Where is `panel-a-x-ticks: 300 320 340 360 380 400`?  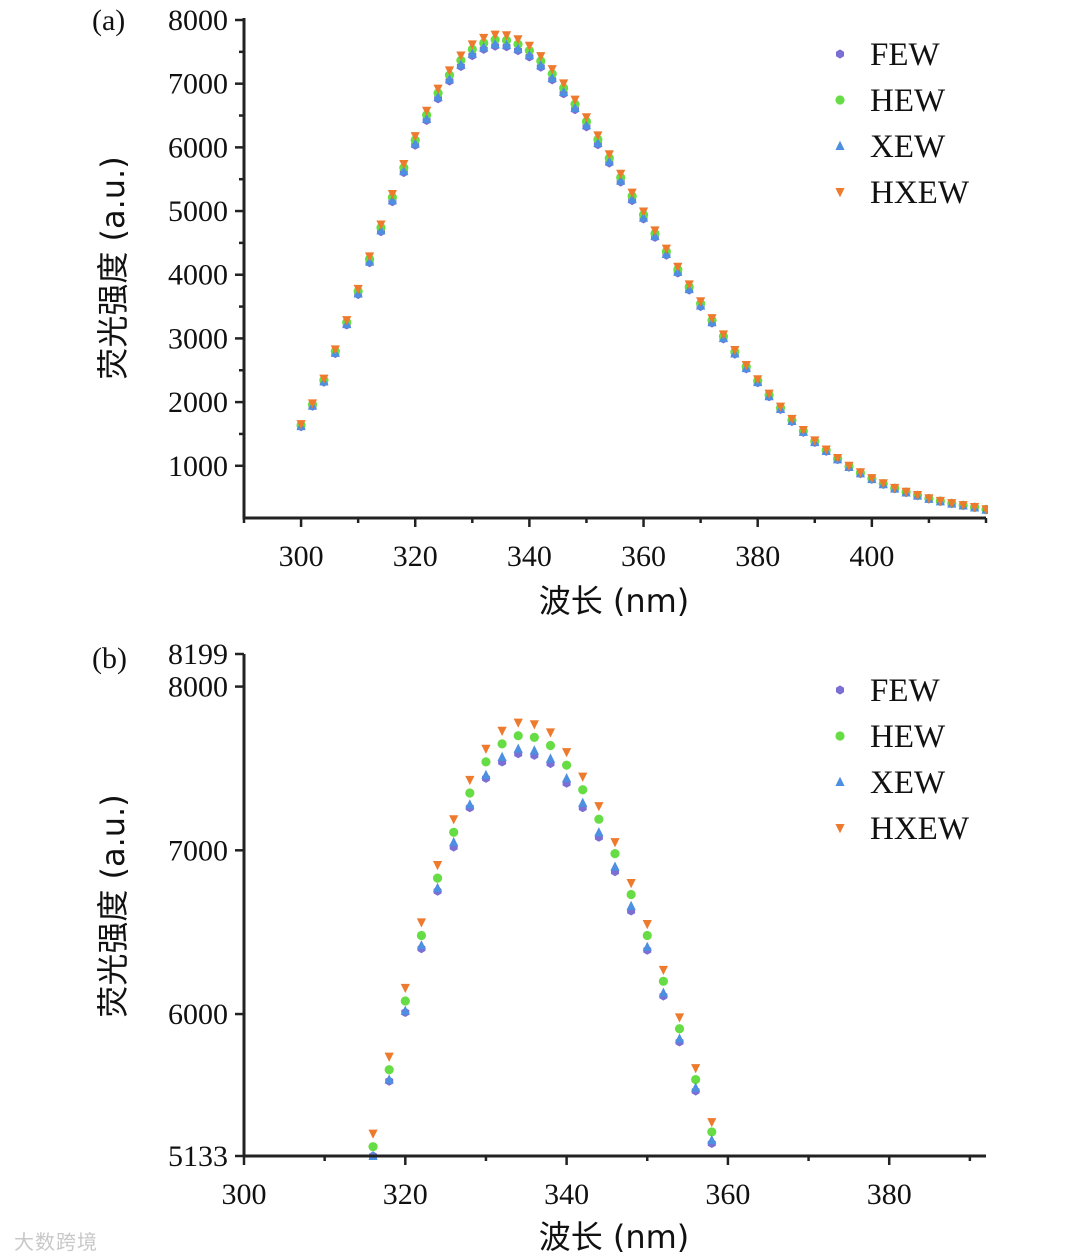 panel-a-x-ticks: 300 320 340 360 380 400 is located at coordinates (615, 545).